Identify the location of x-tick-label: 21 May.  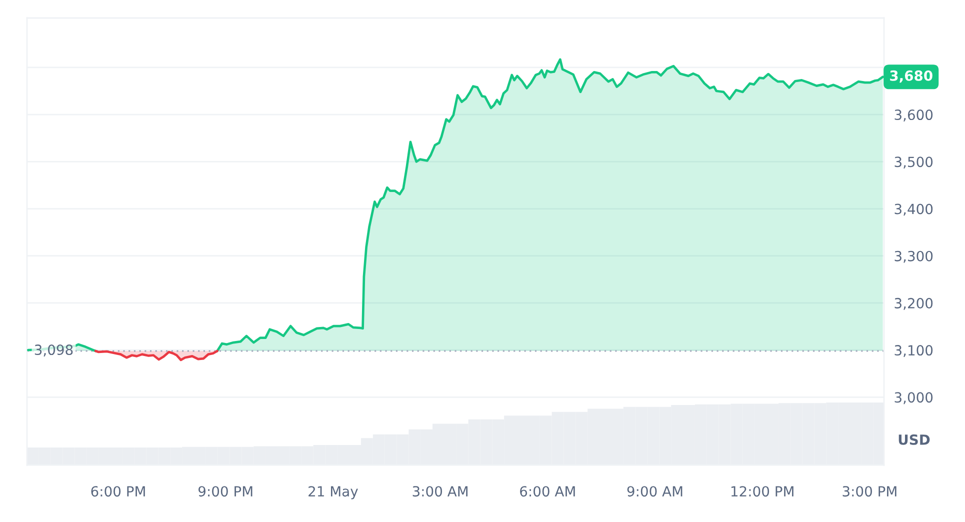
(333, 493).